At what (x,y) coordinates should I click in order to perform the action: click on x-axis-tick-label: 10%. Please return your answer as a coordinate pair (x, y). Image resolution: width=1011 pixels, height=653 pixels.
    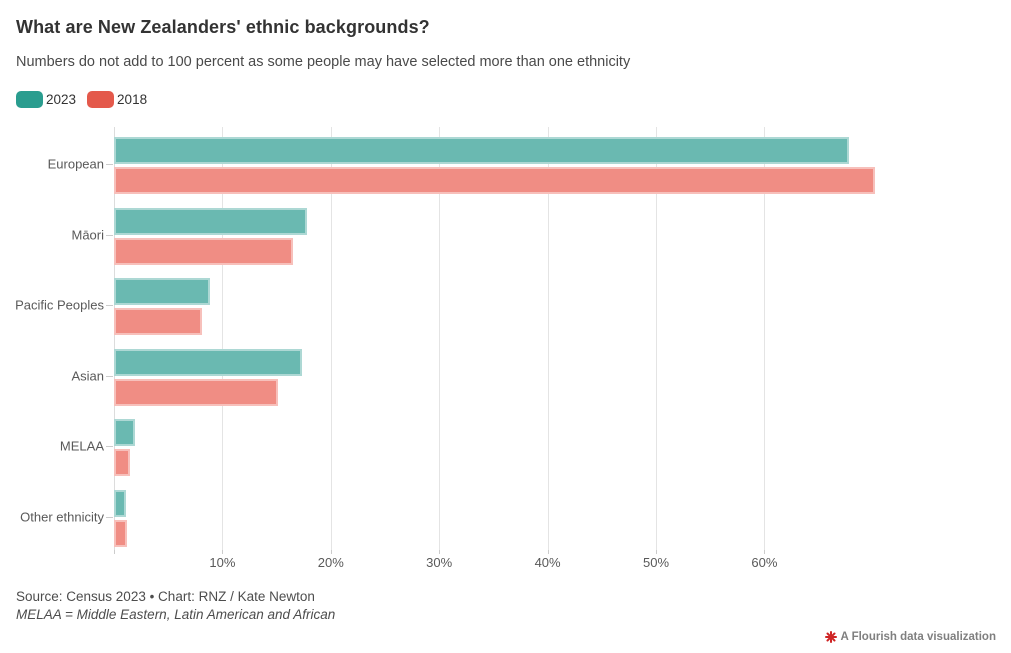
    Looking at the image, I should click on (222, 562).